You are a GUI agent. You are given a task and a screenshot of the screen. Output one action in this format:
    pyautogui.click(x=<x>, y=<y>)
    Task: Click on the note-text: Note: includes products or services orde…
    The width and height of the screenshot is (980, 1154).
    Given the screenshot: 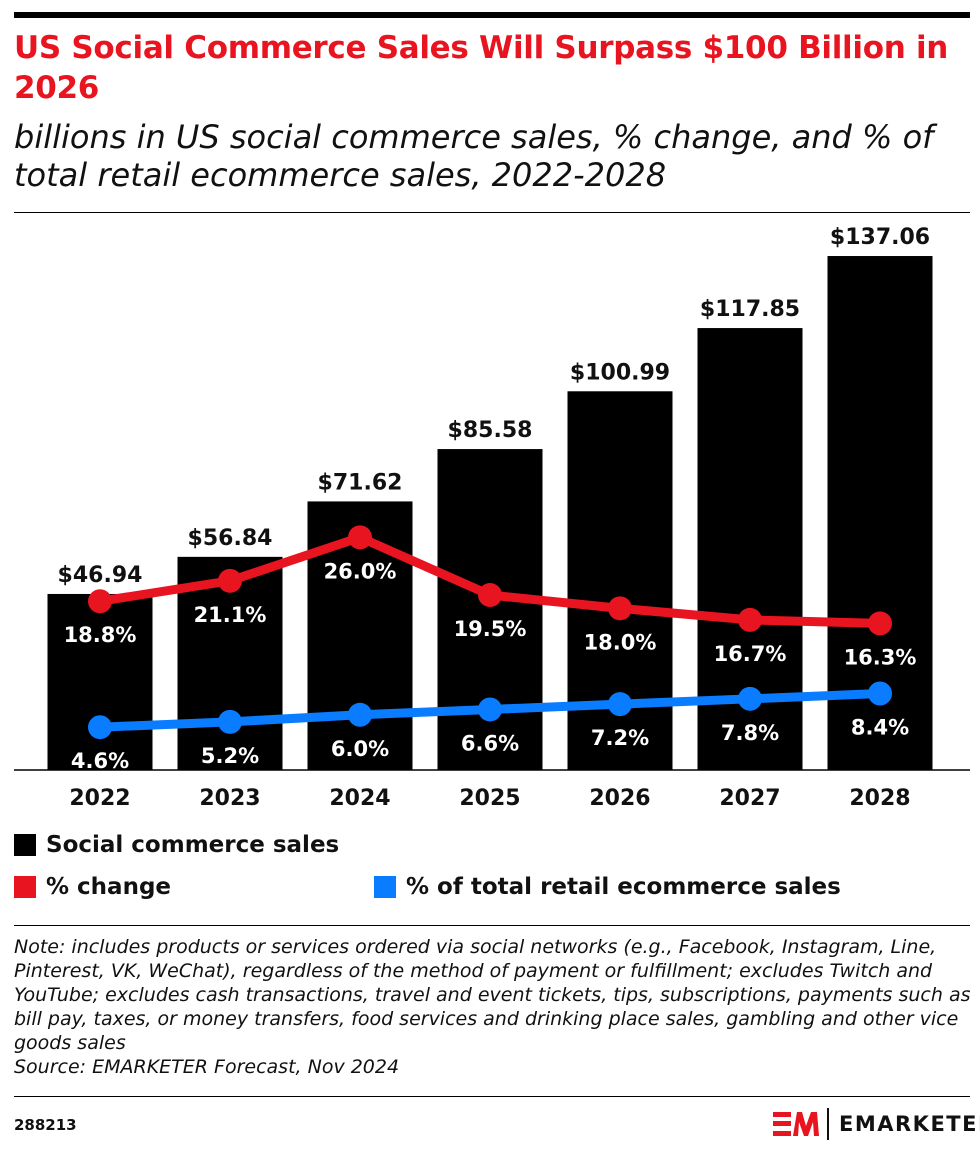 What is the action you would take?
    pyautogui.click(x=492, y=995)
    